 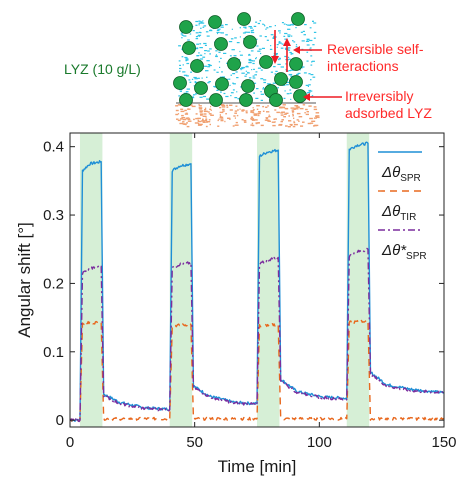 What do you see at coordinates (402, 206) in the screenshot?
I see `legend: ΔθSPR ΔθTIR Δθ*SPR` at bounding box center [402, 206].